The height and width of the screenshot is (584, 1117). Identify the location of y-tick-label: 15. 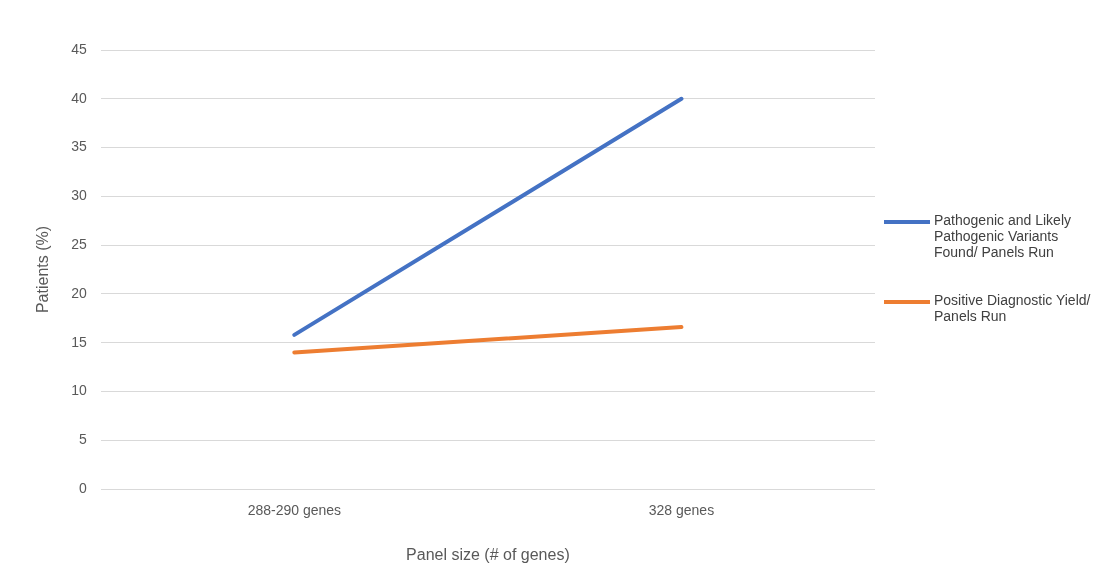
(79, 341).